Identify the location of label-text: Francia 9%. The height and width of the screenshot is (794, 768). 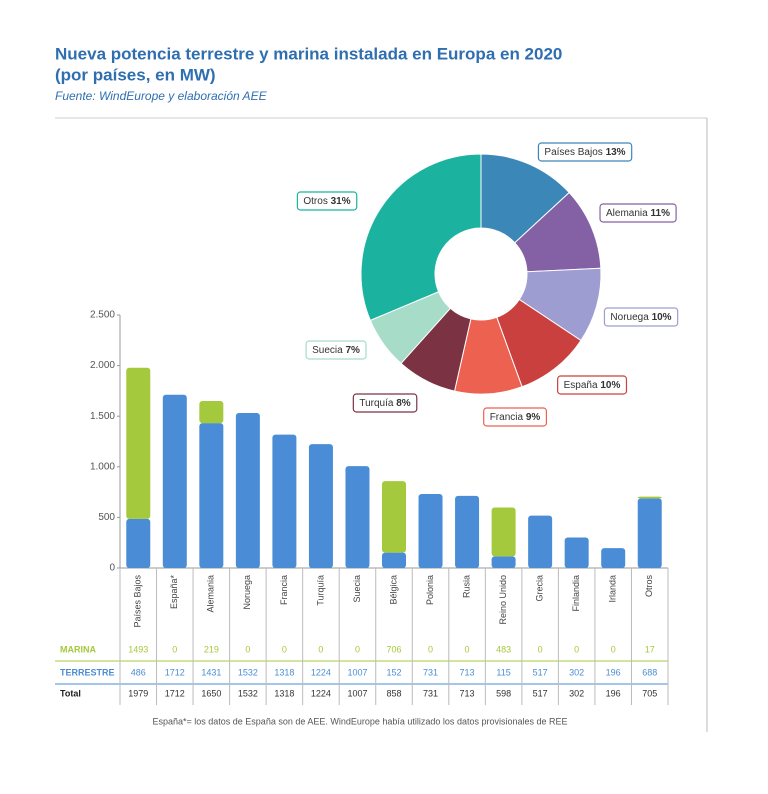
(515, 417).